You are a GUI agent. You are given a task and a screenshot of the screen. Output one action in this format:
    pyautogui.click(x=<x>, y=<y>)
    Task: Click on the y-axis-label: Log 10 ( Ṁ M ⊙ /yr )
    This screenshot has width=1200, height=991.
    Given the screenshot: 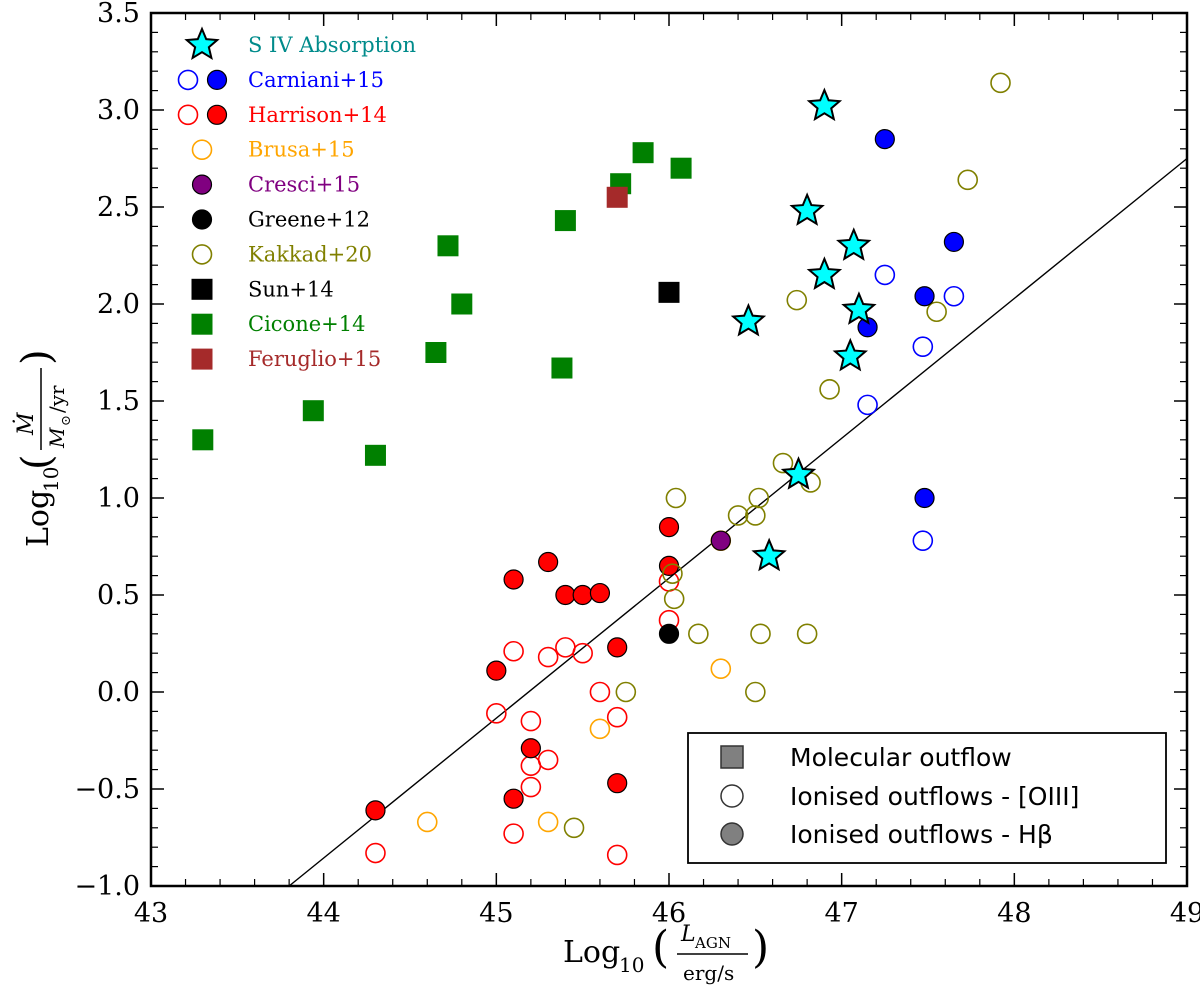 What is the action you would take?
    pyautogui.click(x=43, y=448)
    